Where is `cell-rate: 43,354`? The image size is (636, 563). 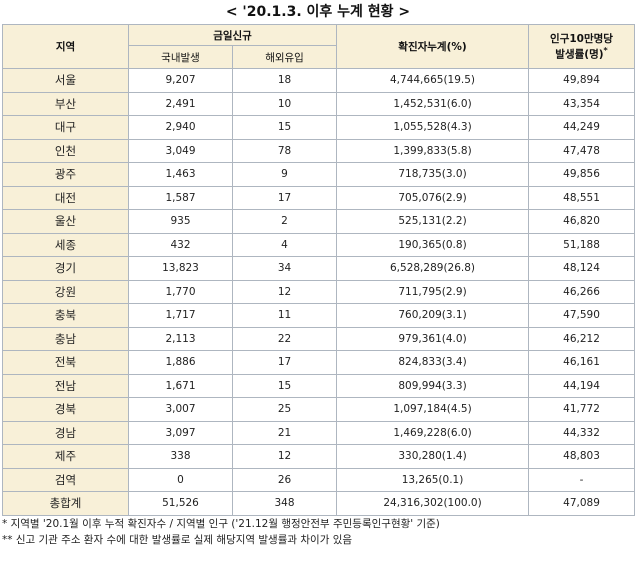
cell-rate: 43,354 is located at coordinates (582, 103).